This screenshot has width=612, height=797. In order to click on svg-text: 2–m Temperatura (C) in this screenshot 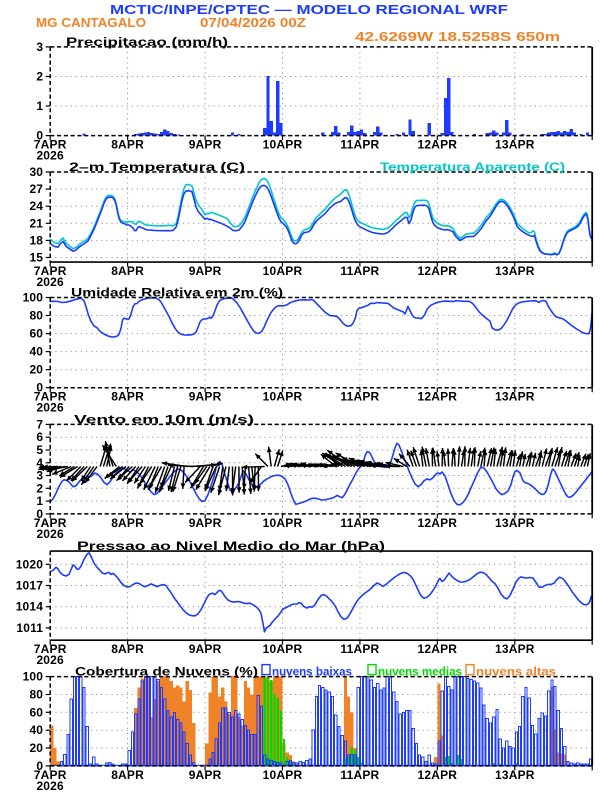, I will do `click(157, 167)`.